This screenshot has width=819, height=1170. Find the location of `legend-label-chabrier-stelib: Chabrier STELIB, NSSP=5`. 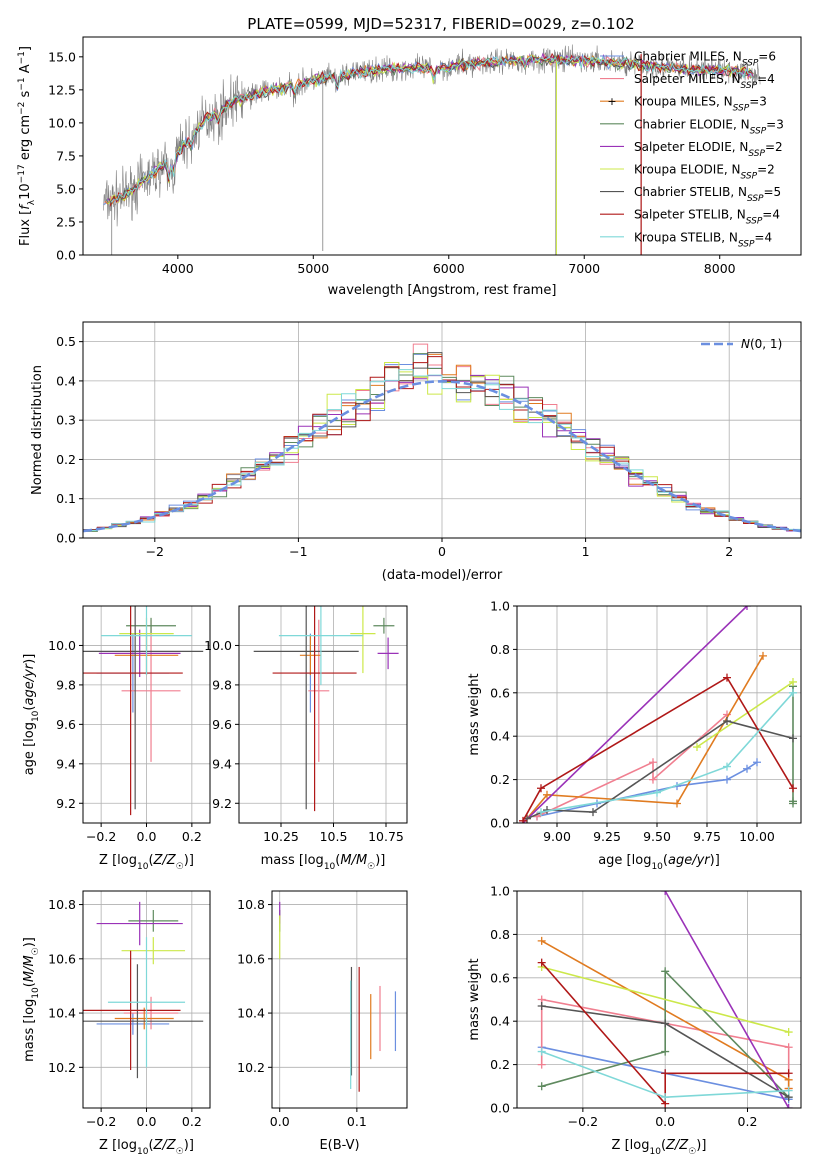

legend-label-chabrier-stelib: Chabrier STELIB, NSSP=5 is located at coordinates (707, 194).